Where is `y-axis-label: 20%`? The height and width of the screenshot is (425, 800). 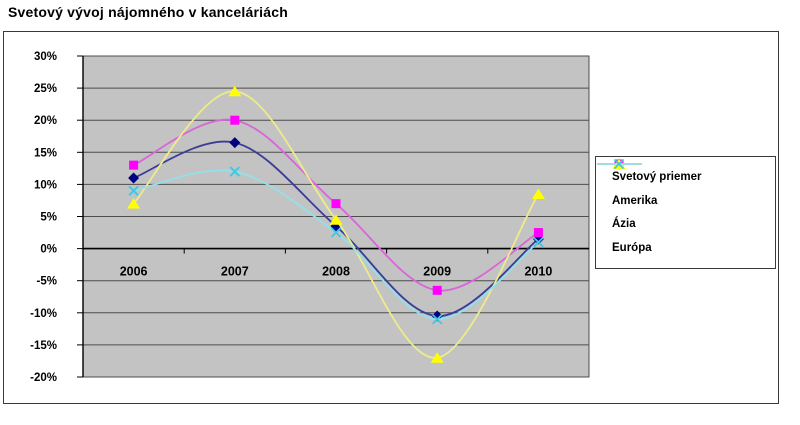 y-axis-label: 20% is located at coordinates (45, 121).